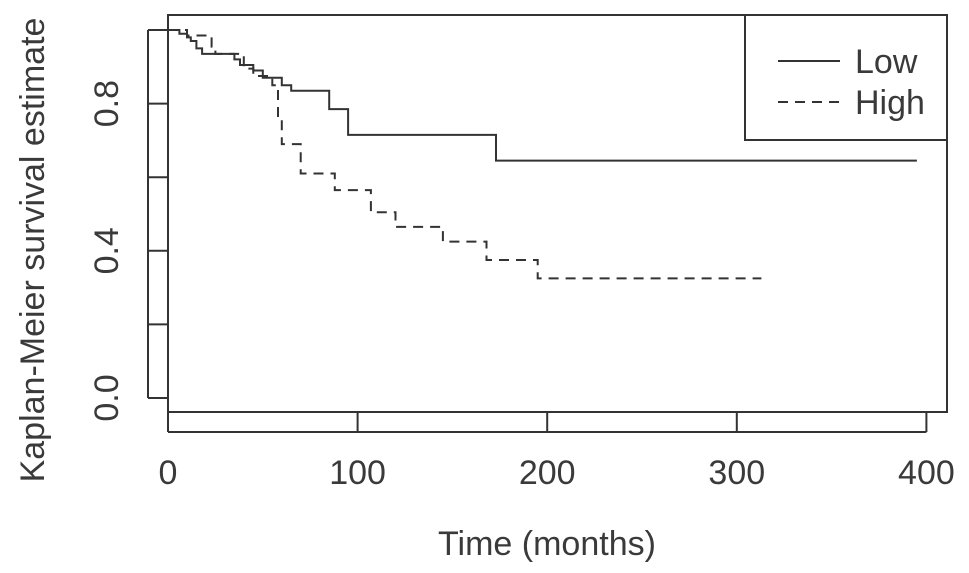  What do you see at coordinates (890, 103) in the screenshot?
I see `legend-label-high: High` at bounding box center [890, 103].